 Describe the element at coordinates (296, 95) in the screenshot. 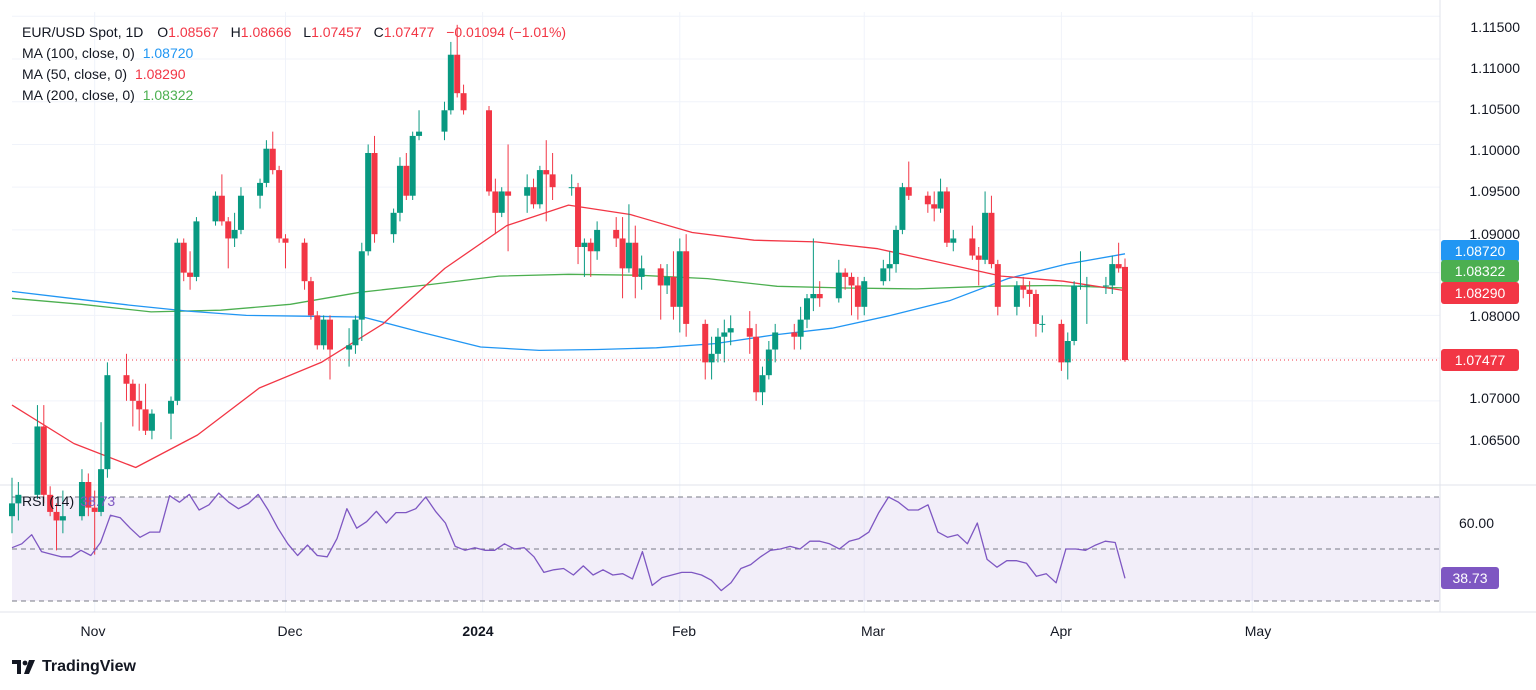

I see `ma200-legend: MA (200, close, 0) 1.08322` at that location.